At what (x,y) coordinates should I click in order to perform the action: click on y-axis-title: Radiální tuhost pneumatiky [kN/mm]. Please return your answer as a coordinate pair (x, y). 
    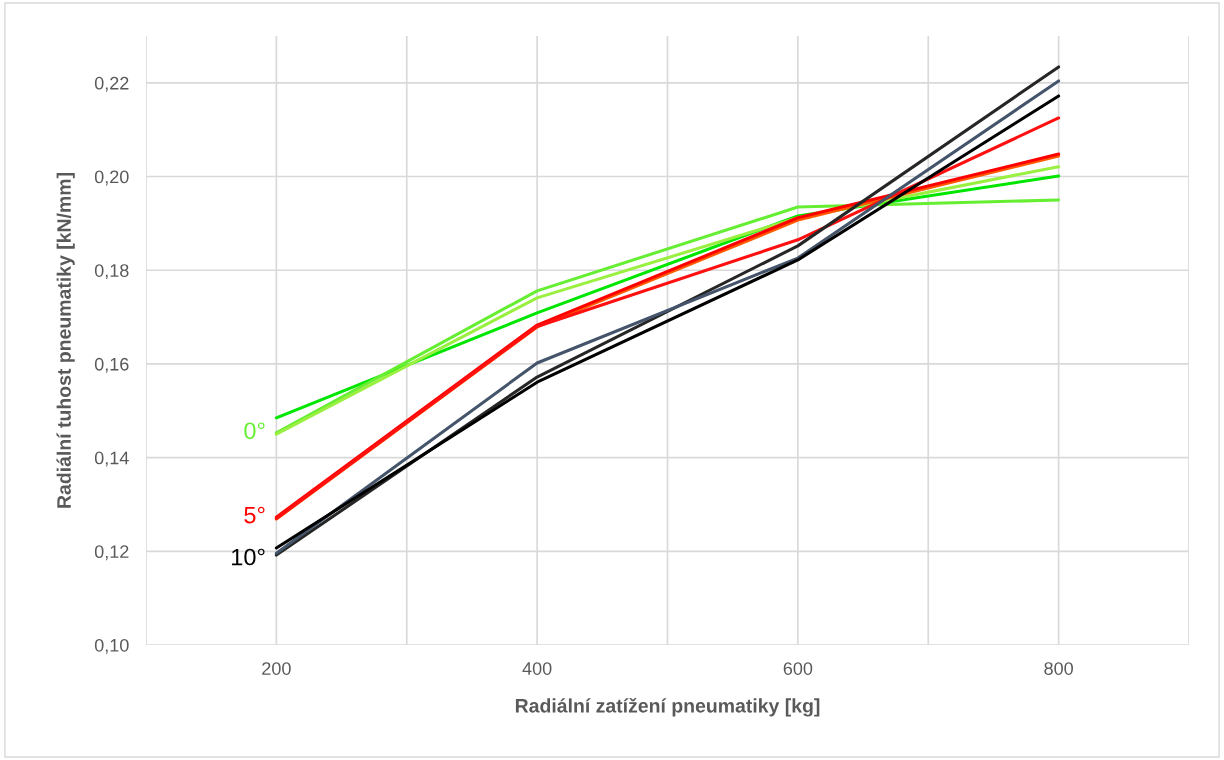
    Looking at the image, I should click on (65, 340).